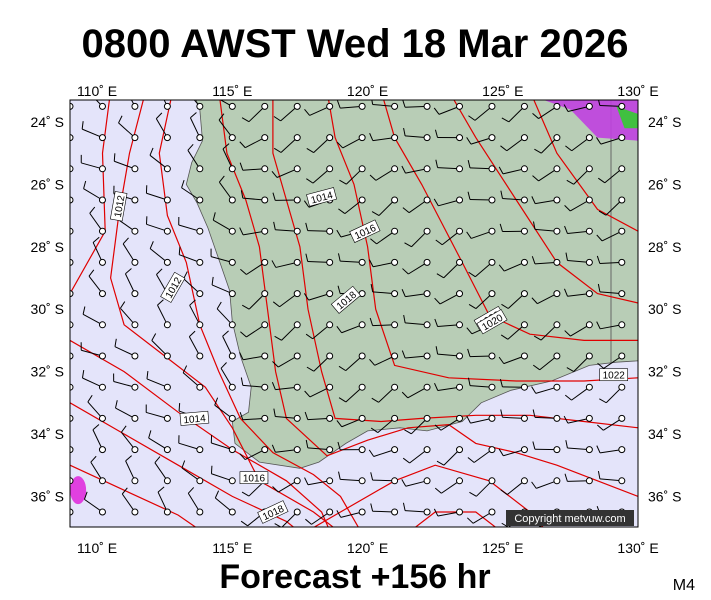 The width and height of the screenshot is (711, 600). I want to click on rain-patch, so click(590, 120).